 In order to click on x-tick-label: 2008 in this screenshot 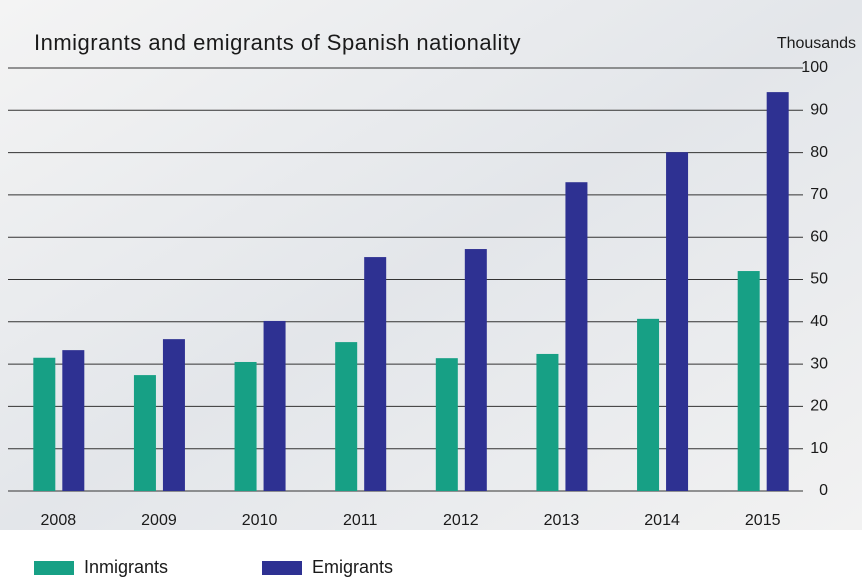, I will do `click(59, 520)`.